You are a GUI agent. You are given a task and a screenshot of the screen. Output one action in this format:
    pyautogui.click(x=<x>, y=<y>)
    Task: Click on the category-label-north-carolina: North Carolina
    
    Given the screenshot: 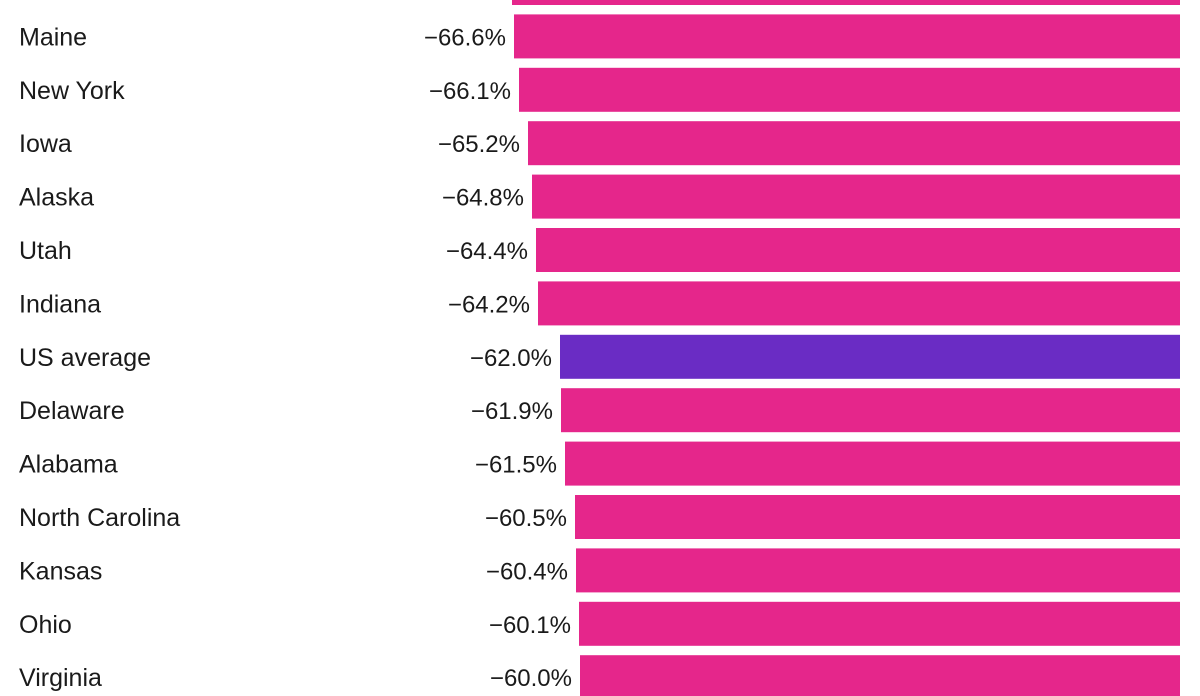 What is the action you would take?
    pyautogui.click(x=99, y=518)
    